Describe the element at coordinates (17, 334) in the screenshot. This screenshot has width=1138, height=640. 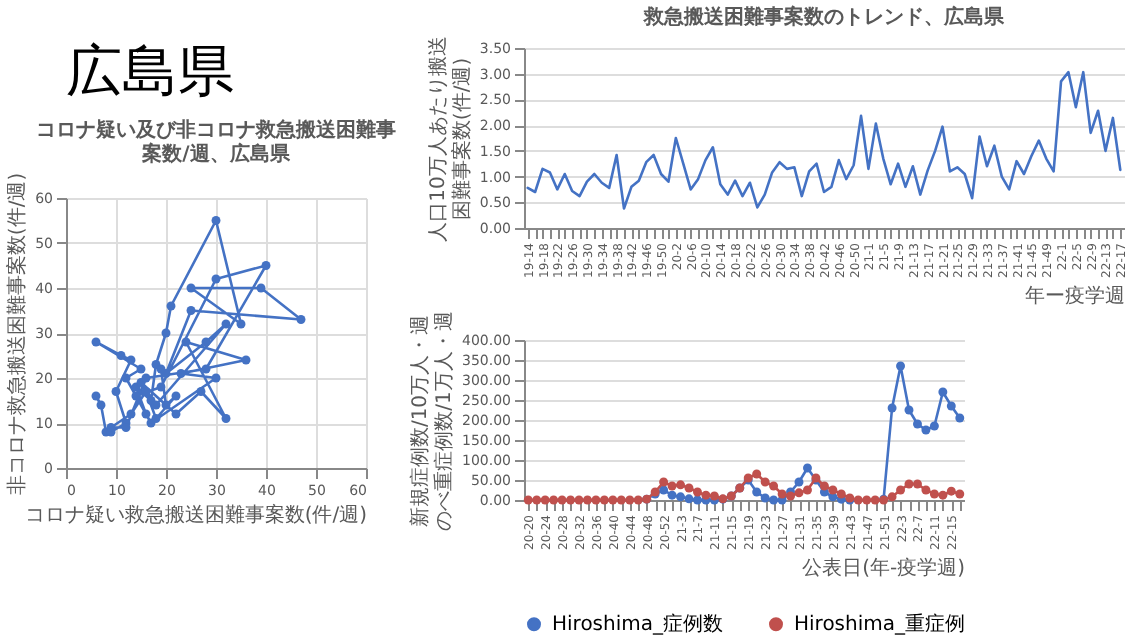
I see `y-axis-title: 非コロナ救急搬送困難事案数(件/週)` at that location.